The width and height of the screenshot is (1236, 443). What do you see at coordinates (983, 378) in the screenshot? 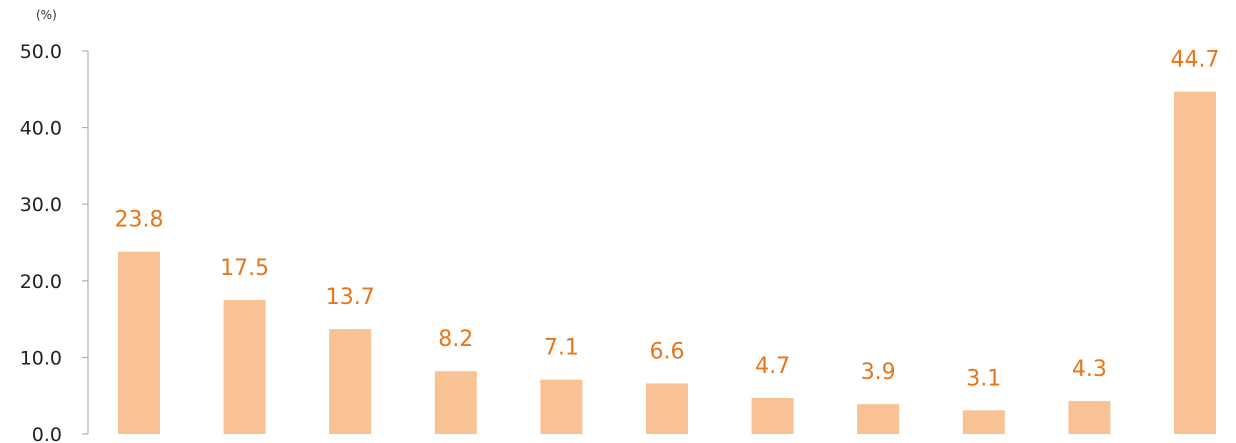
I see `bar-value-label: 3.1` at bounding box center [983, 378].